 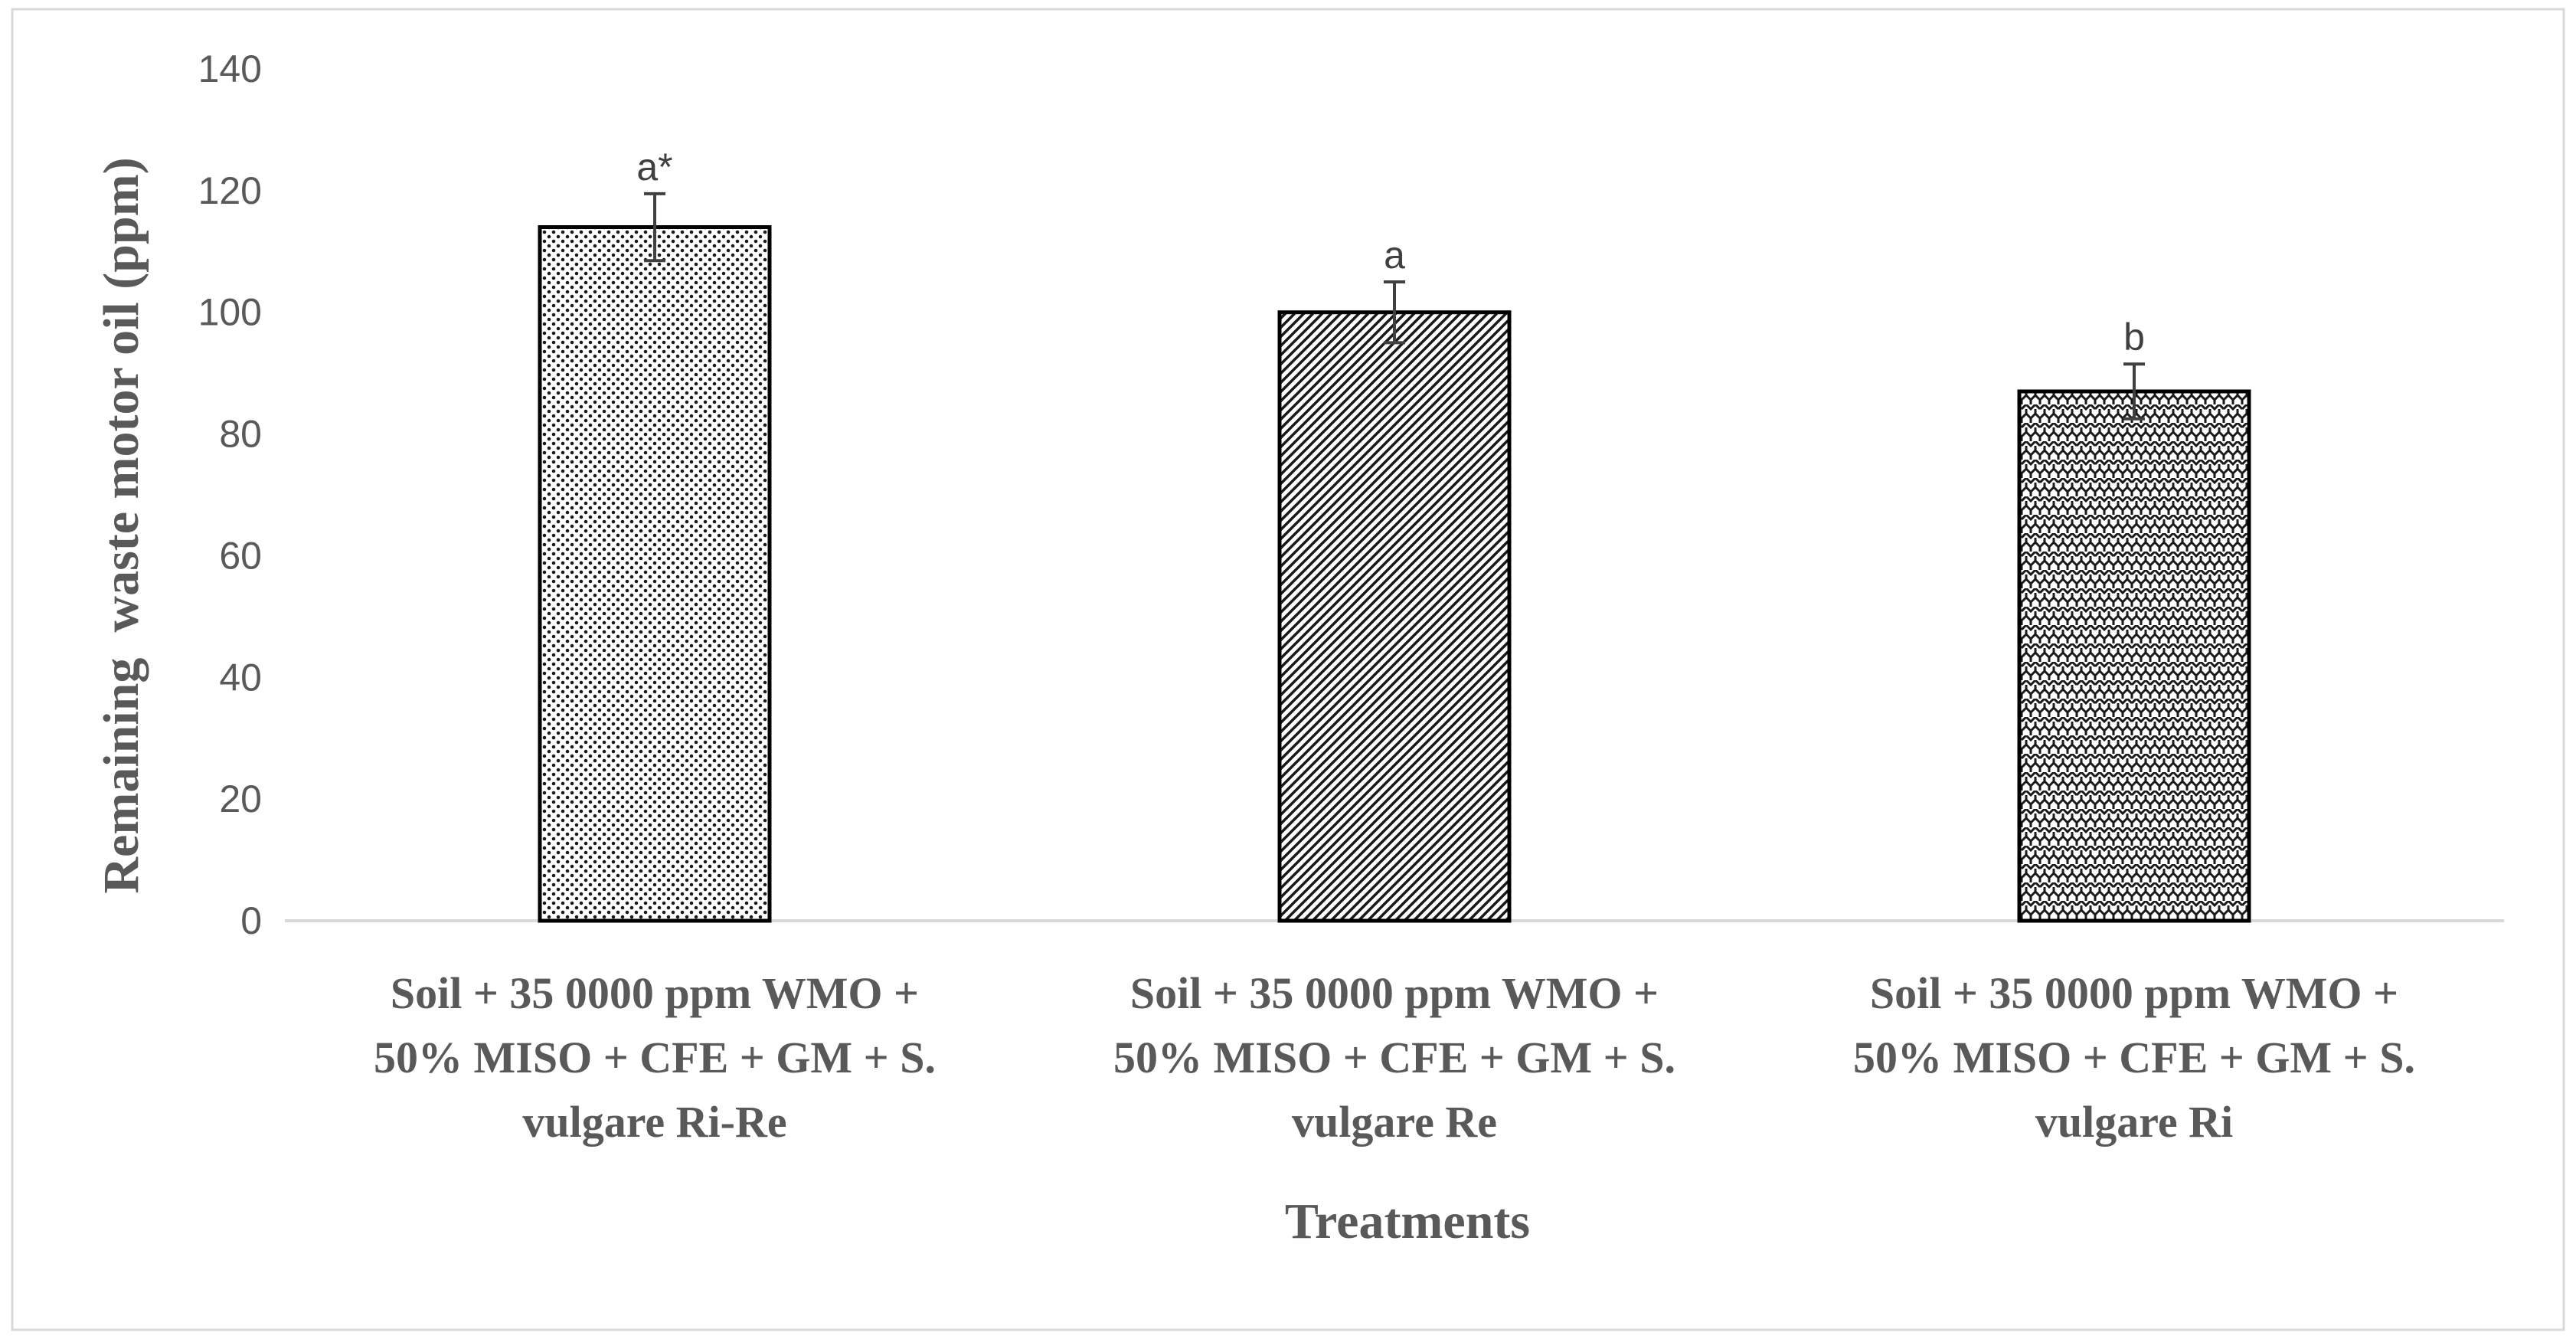 I want to click on x-tick-label-line: vulgare Ri, so click(x=2134, y=1122).